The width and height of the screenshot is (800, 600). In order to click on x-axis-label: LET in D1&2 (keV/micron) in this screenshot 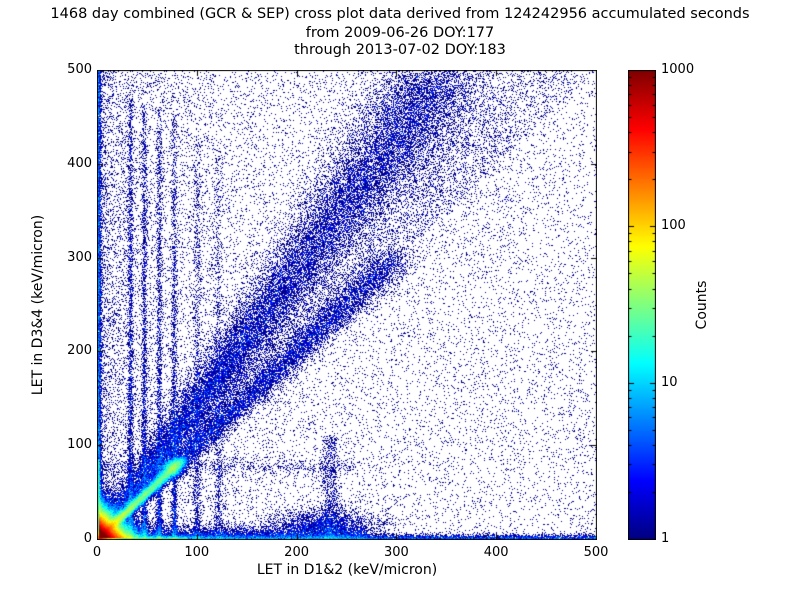, I will do `click(347, 570)`.